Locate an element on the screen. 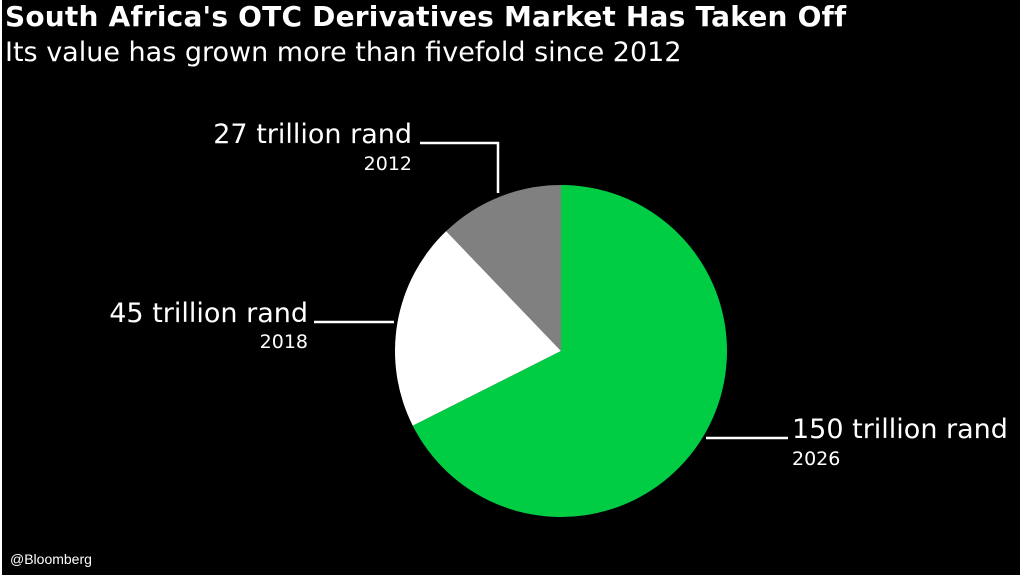  leader-line-2012 is located at coordinates (460, 167).